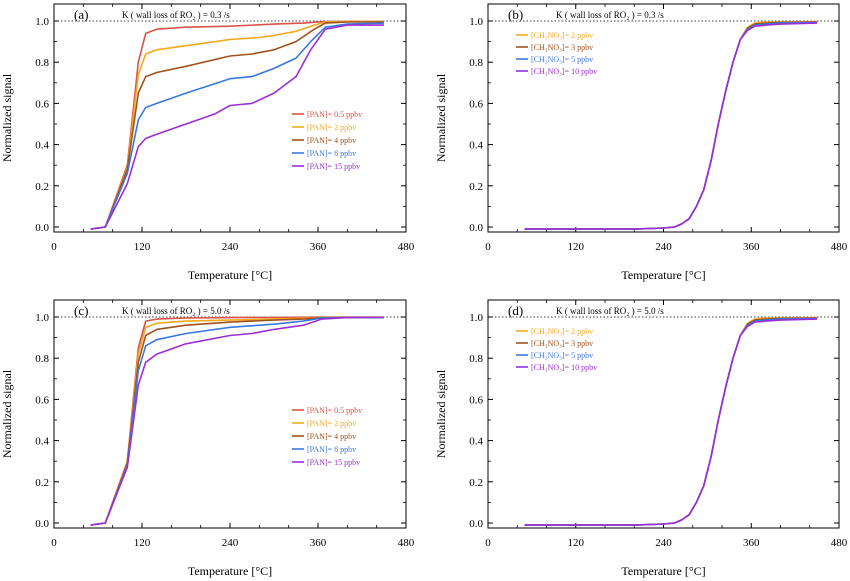 This screenshot has height=581, width=850. Describe the element at coordinates (81, 14) in the screenshot. I see `panel-label: (a)` at that location.